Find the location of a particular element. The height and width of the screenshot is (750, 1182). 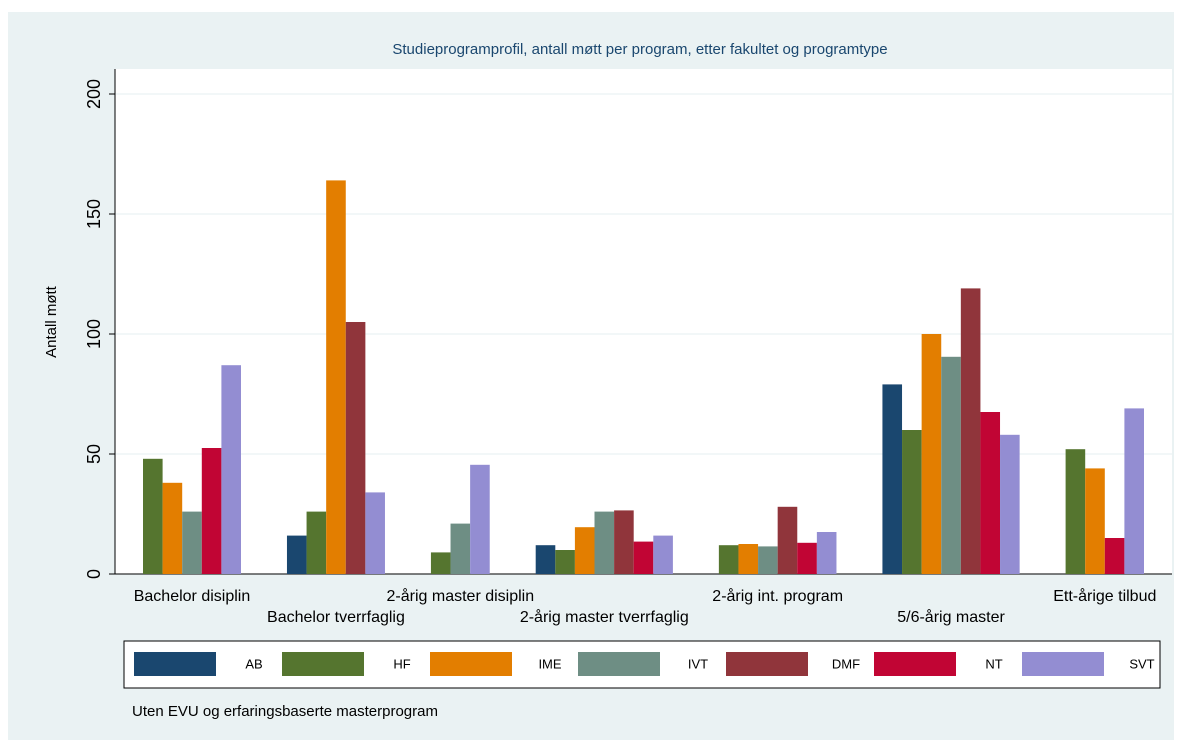

y-tick-label: 0 is located at coordinates (94, 574).